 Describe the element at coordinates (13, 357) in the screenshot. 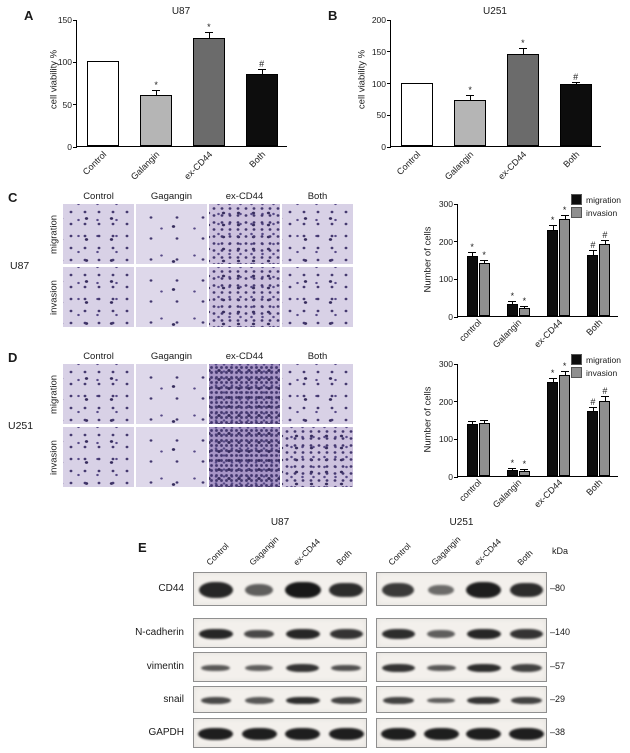

I see `panel-d-label: D` at that location.